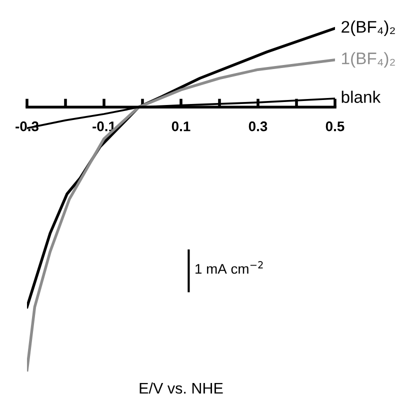  Describe the element at coordinates (181, 126) in the screenshot. I see `x-tick-label: 0.1` at that location.